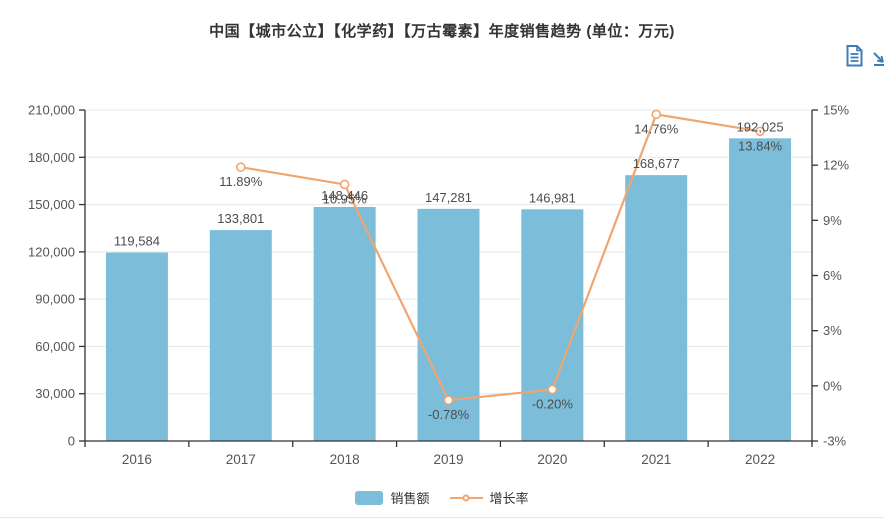 The width and height of the screenshot is (884, 524). I want to click on growth-label-2021: 14.76%, so click(656, 128).